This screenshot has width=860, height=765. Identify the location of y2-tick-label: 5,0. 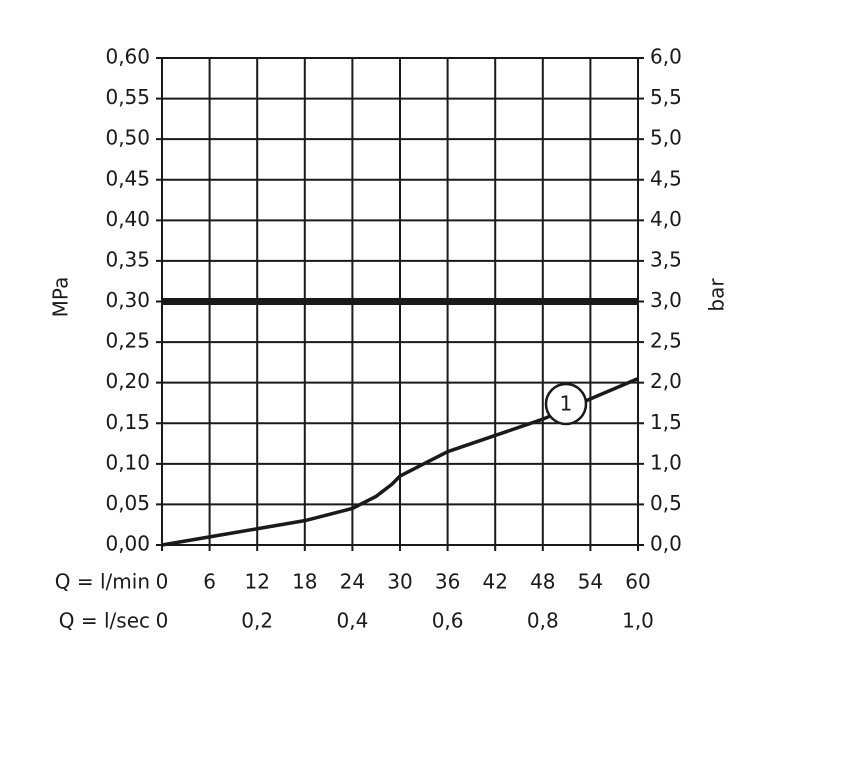
(666, 138).